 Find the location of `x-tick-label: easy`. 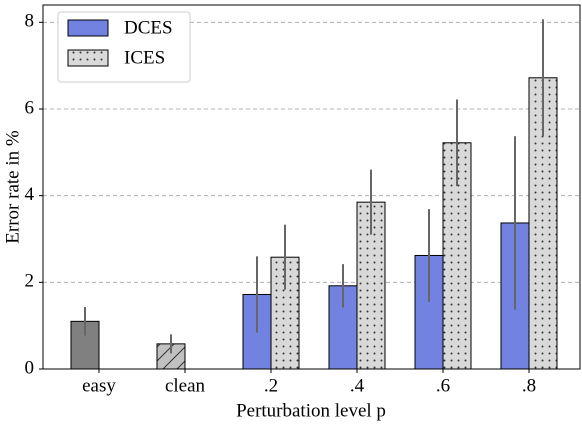

x-tick-label: easy is located at coordinates (99, 385).